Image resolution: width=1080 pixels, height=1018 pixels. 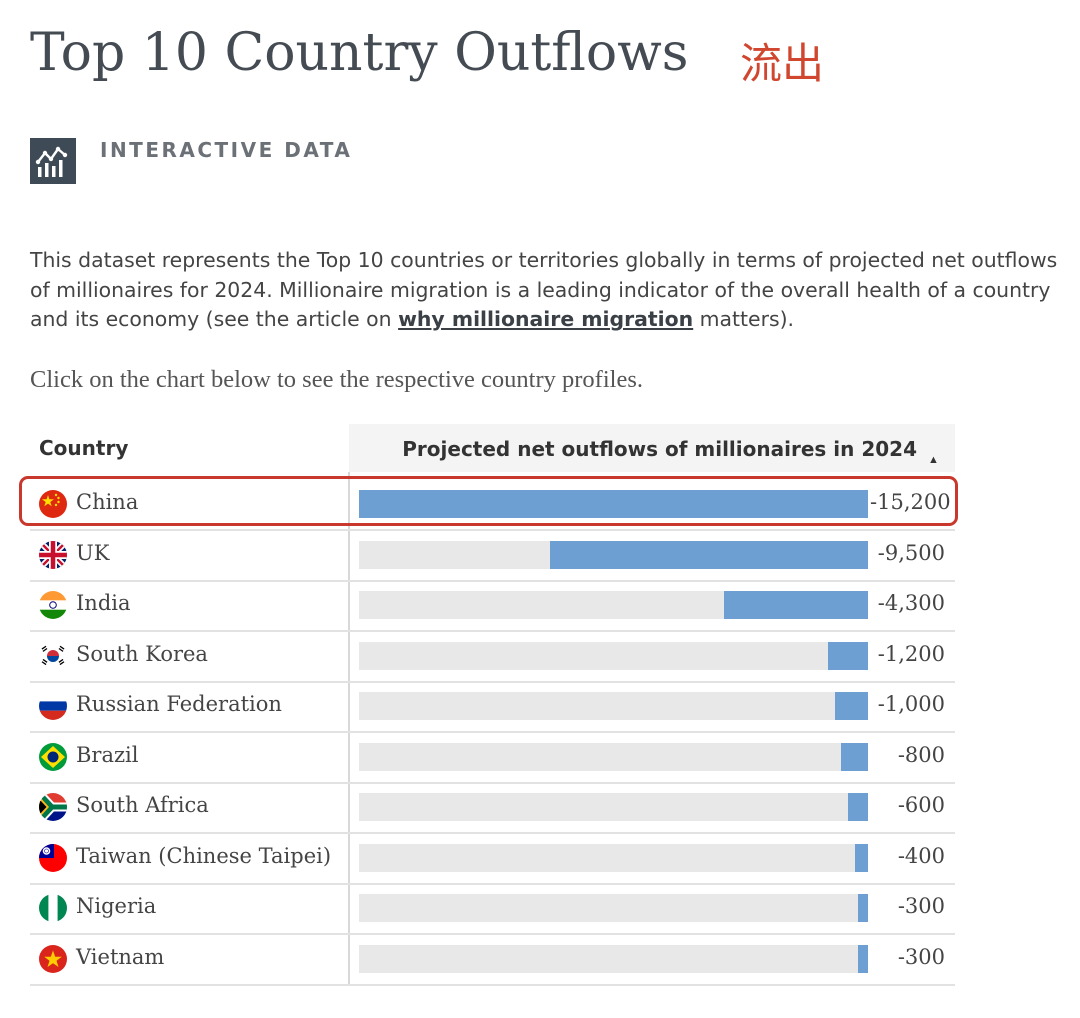 I want to click on flag-icon-china, so click(x=53, y=504).